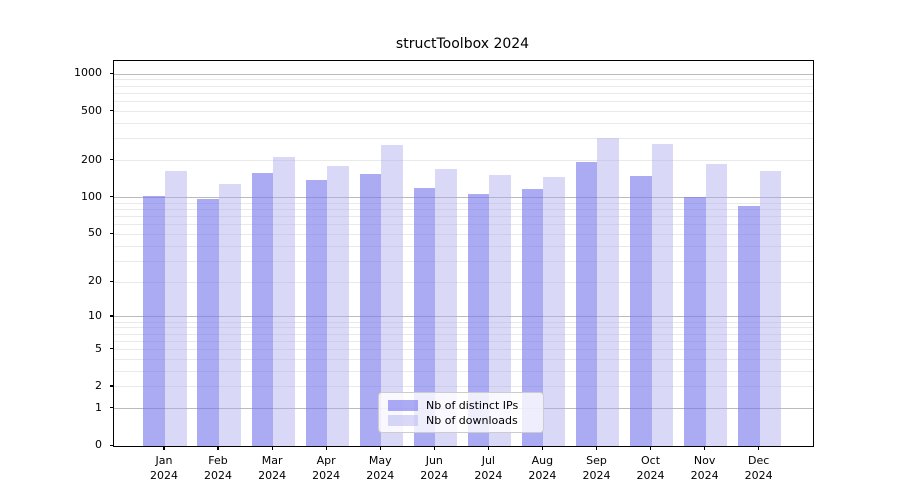 This screenshot has height=500, width=900. What do you see at coordinates (176, 308) in the screenshot?
I see `bar-nb-of-downloads-jan-2024` at bounding box center [176, 308].